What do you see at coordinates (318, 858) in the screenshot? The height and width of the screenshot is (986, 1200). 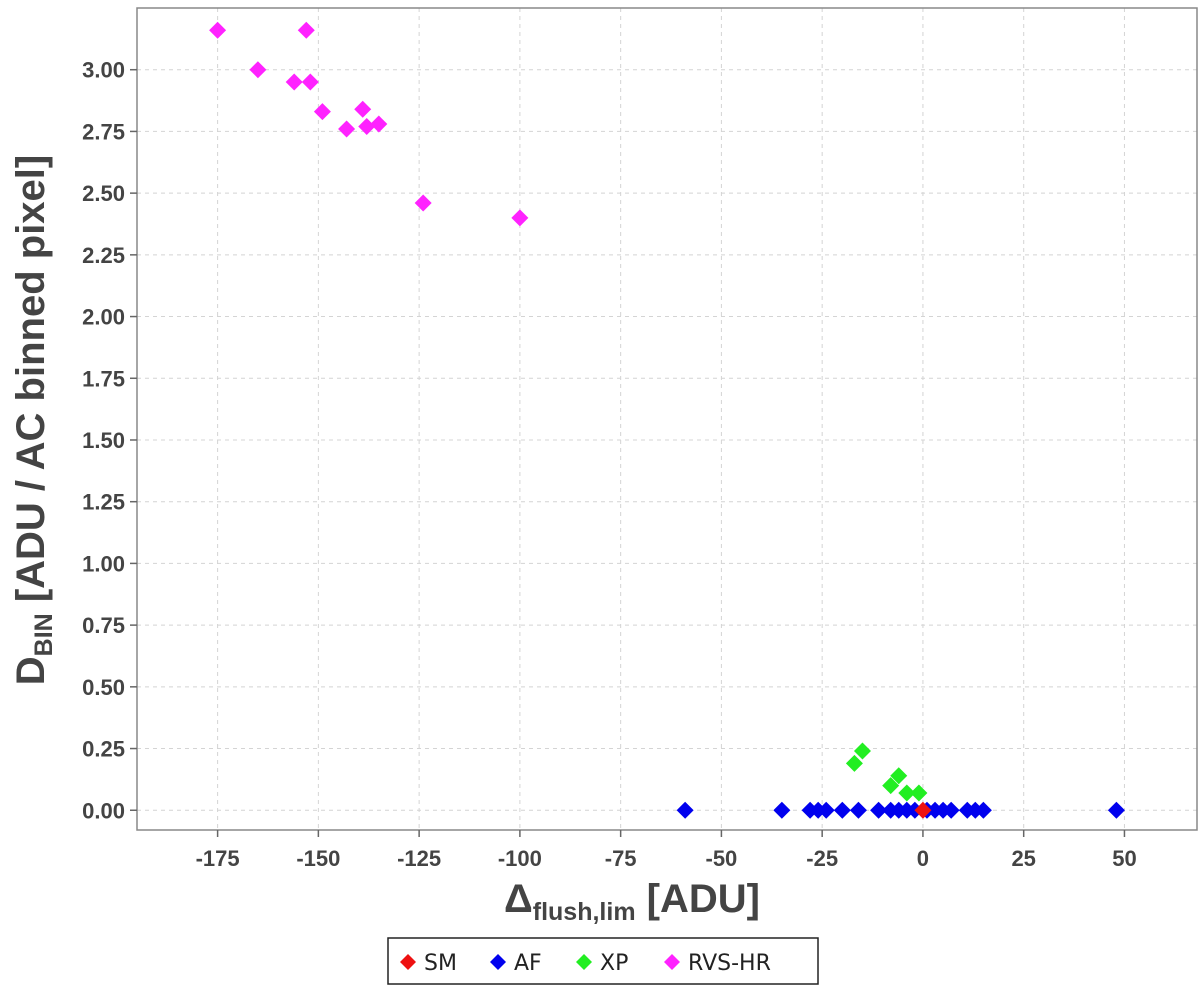 I see `x-tick-label: -150` at bounding box center [318, 858].